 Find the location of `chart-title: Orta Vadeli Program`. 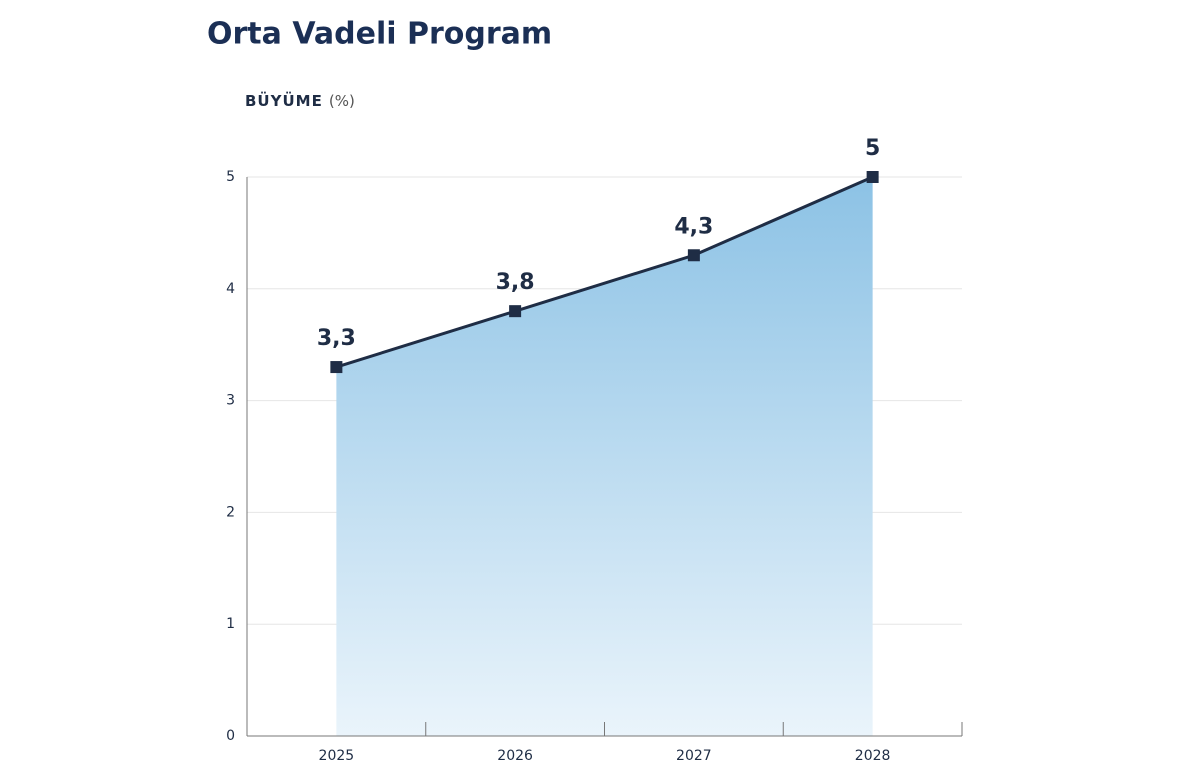

chart-title: Orta Vadeli Program is located at coordinates (379, 34).